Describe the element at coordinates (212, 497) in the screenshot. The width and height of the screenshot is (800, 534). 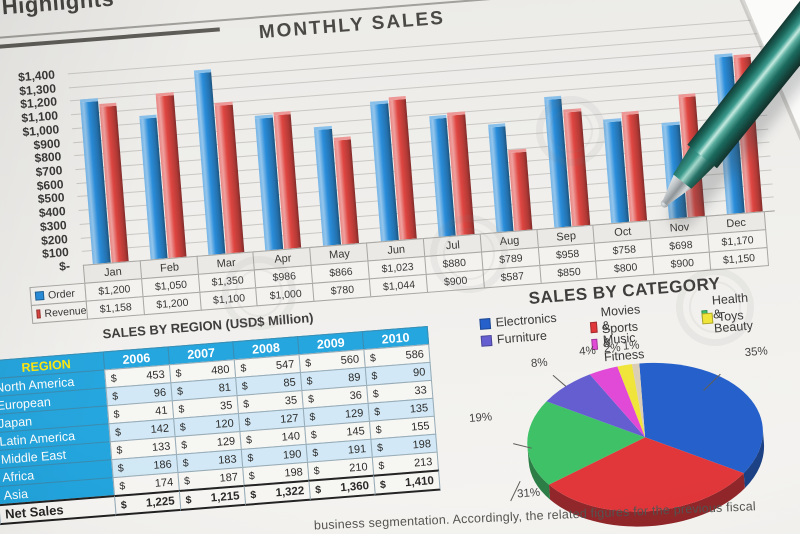
I see `net-sales-value-cell: $1,215` at that location.